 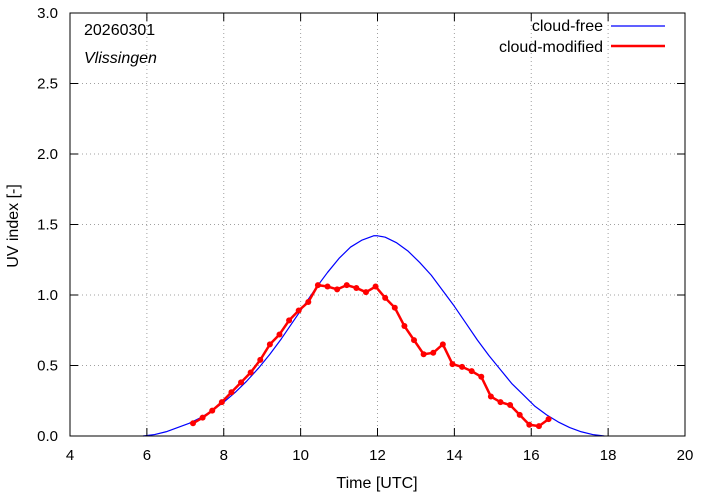 What do you see at coordinates (13, 226) in the screenshot?
I see `y-axis-title: UV index [-]` at bounding box center [13, 226].